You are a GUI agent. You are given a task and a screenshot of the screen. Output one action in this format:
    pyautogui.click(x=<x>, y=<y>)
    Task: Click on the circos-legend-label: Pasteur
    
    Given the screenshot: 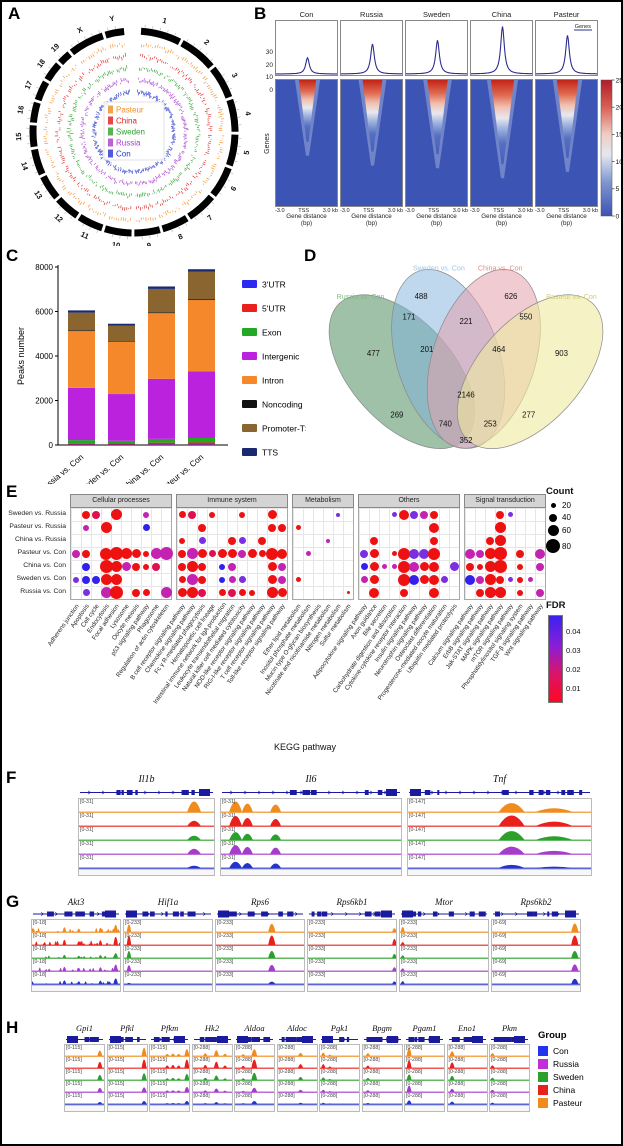 What is the action you would take?
    pyautogui.click(x=130, y=110)
    